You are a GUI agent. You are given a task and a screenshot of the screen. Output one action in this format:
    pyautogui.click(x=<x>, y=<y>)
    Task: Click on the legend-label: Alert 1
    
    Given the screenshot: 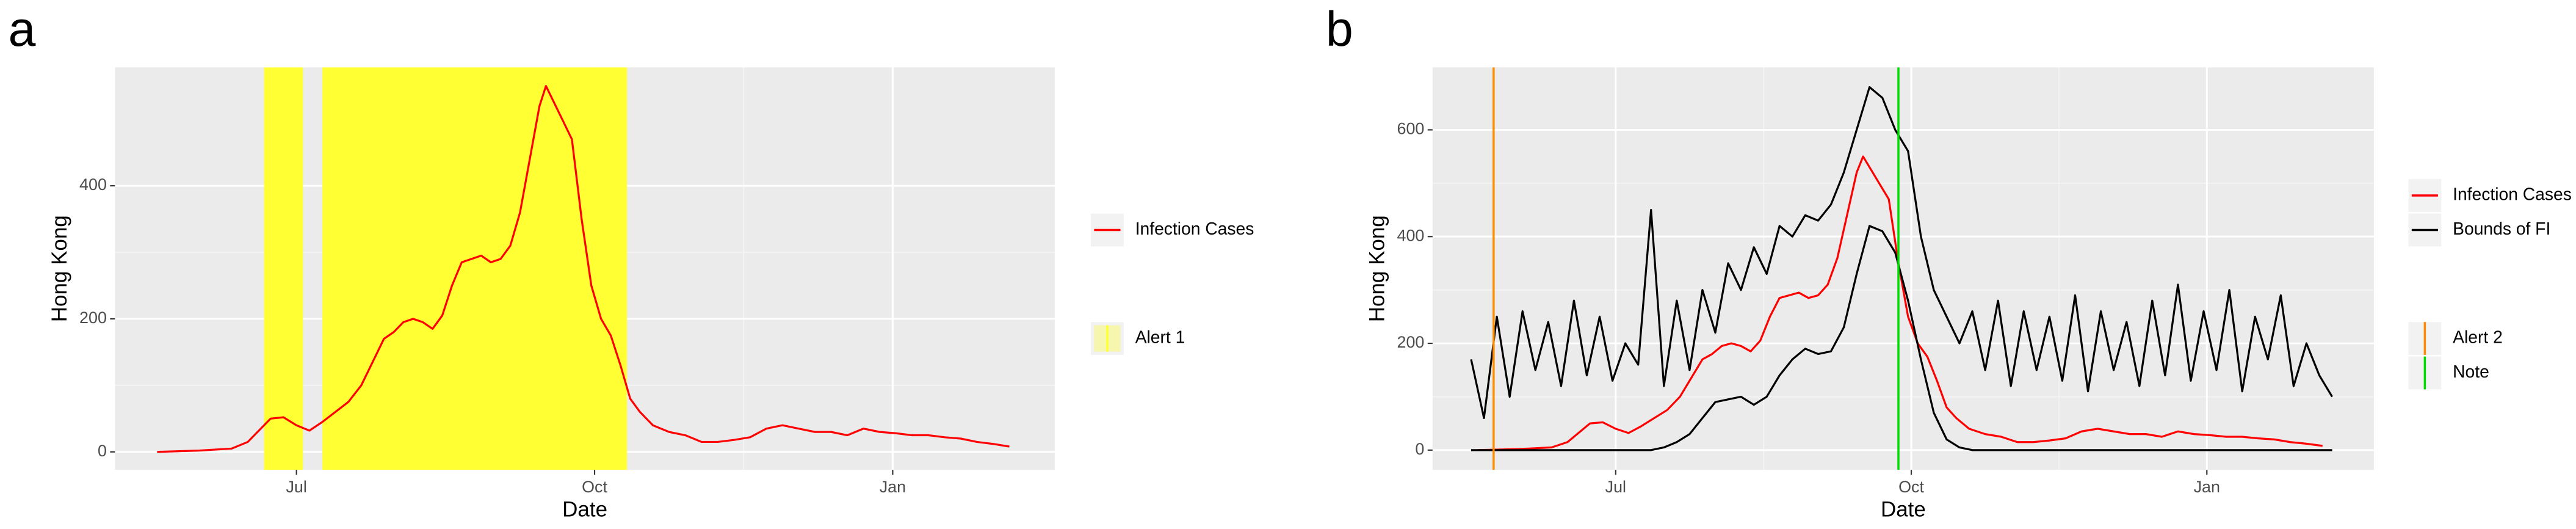 What is the action you would take?
    pyautogui.click(x=1160, y=336)
    